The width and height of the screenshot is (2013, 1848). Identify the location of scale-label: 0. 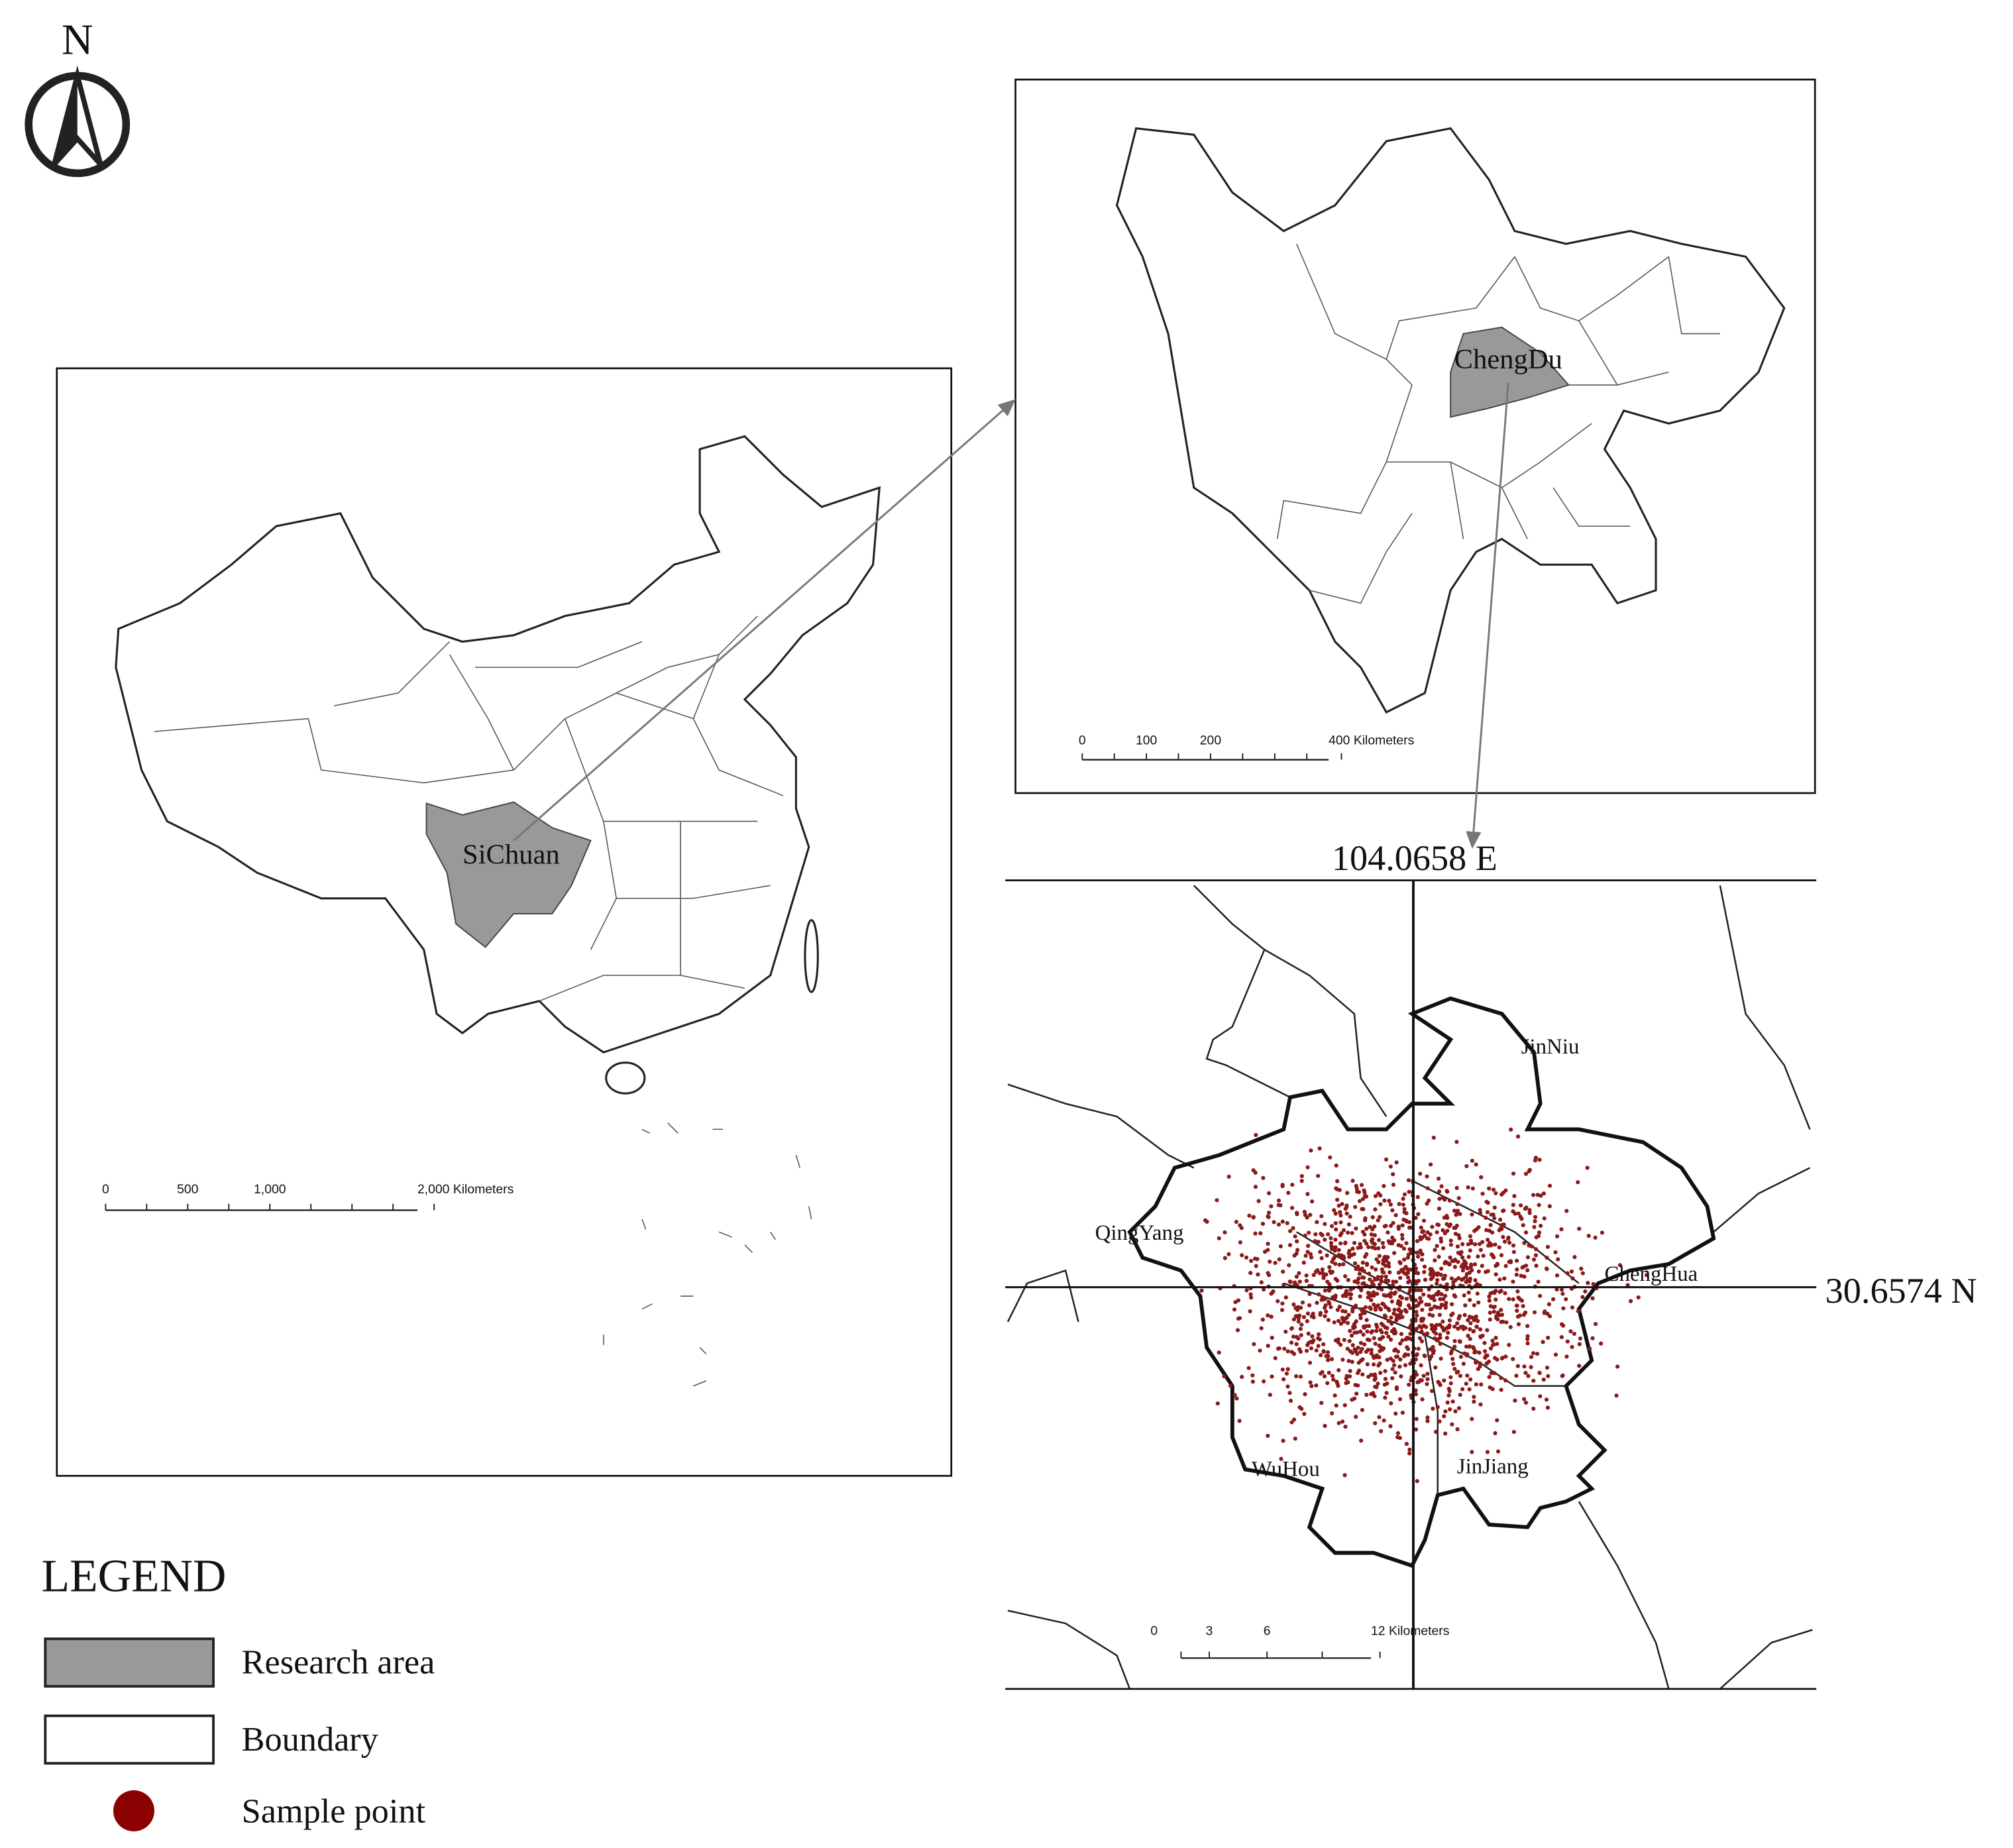
(1082, 740).